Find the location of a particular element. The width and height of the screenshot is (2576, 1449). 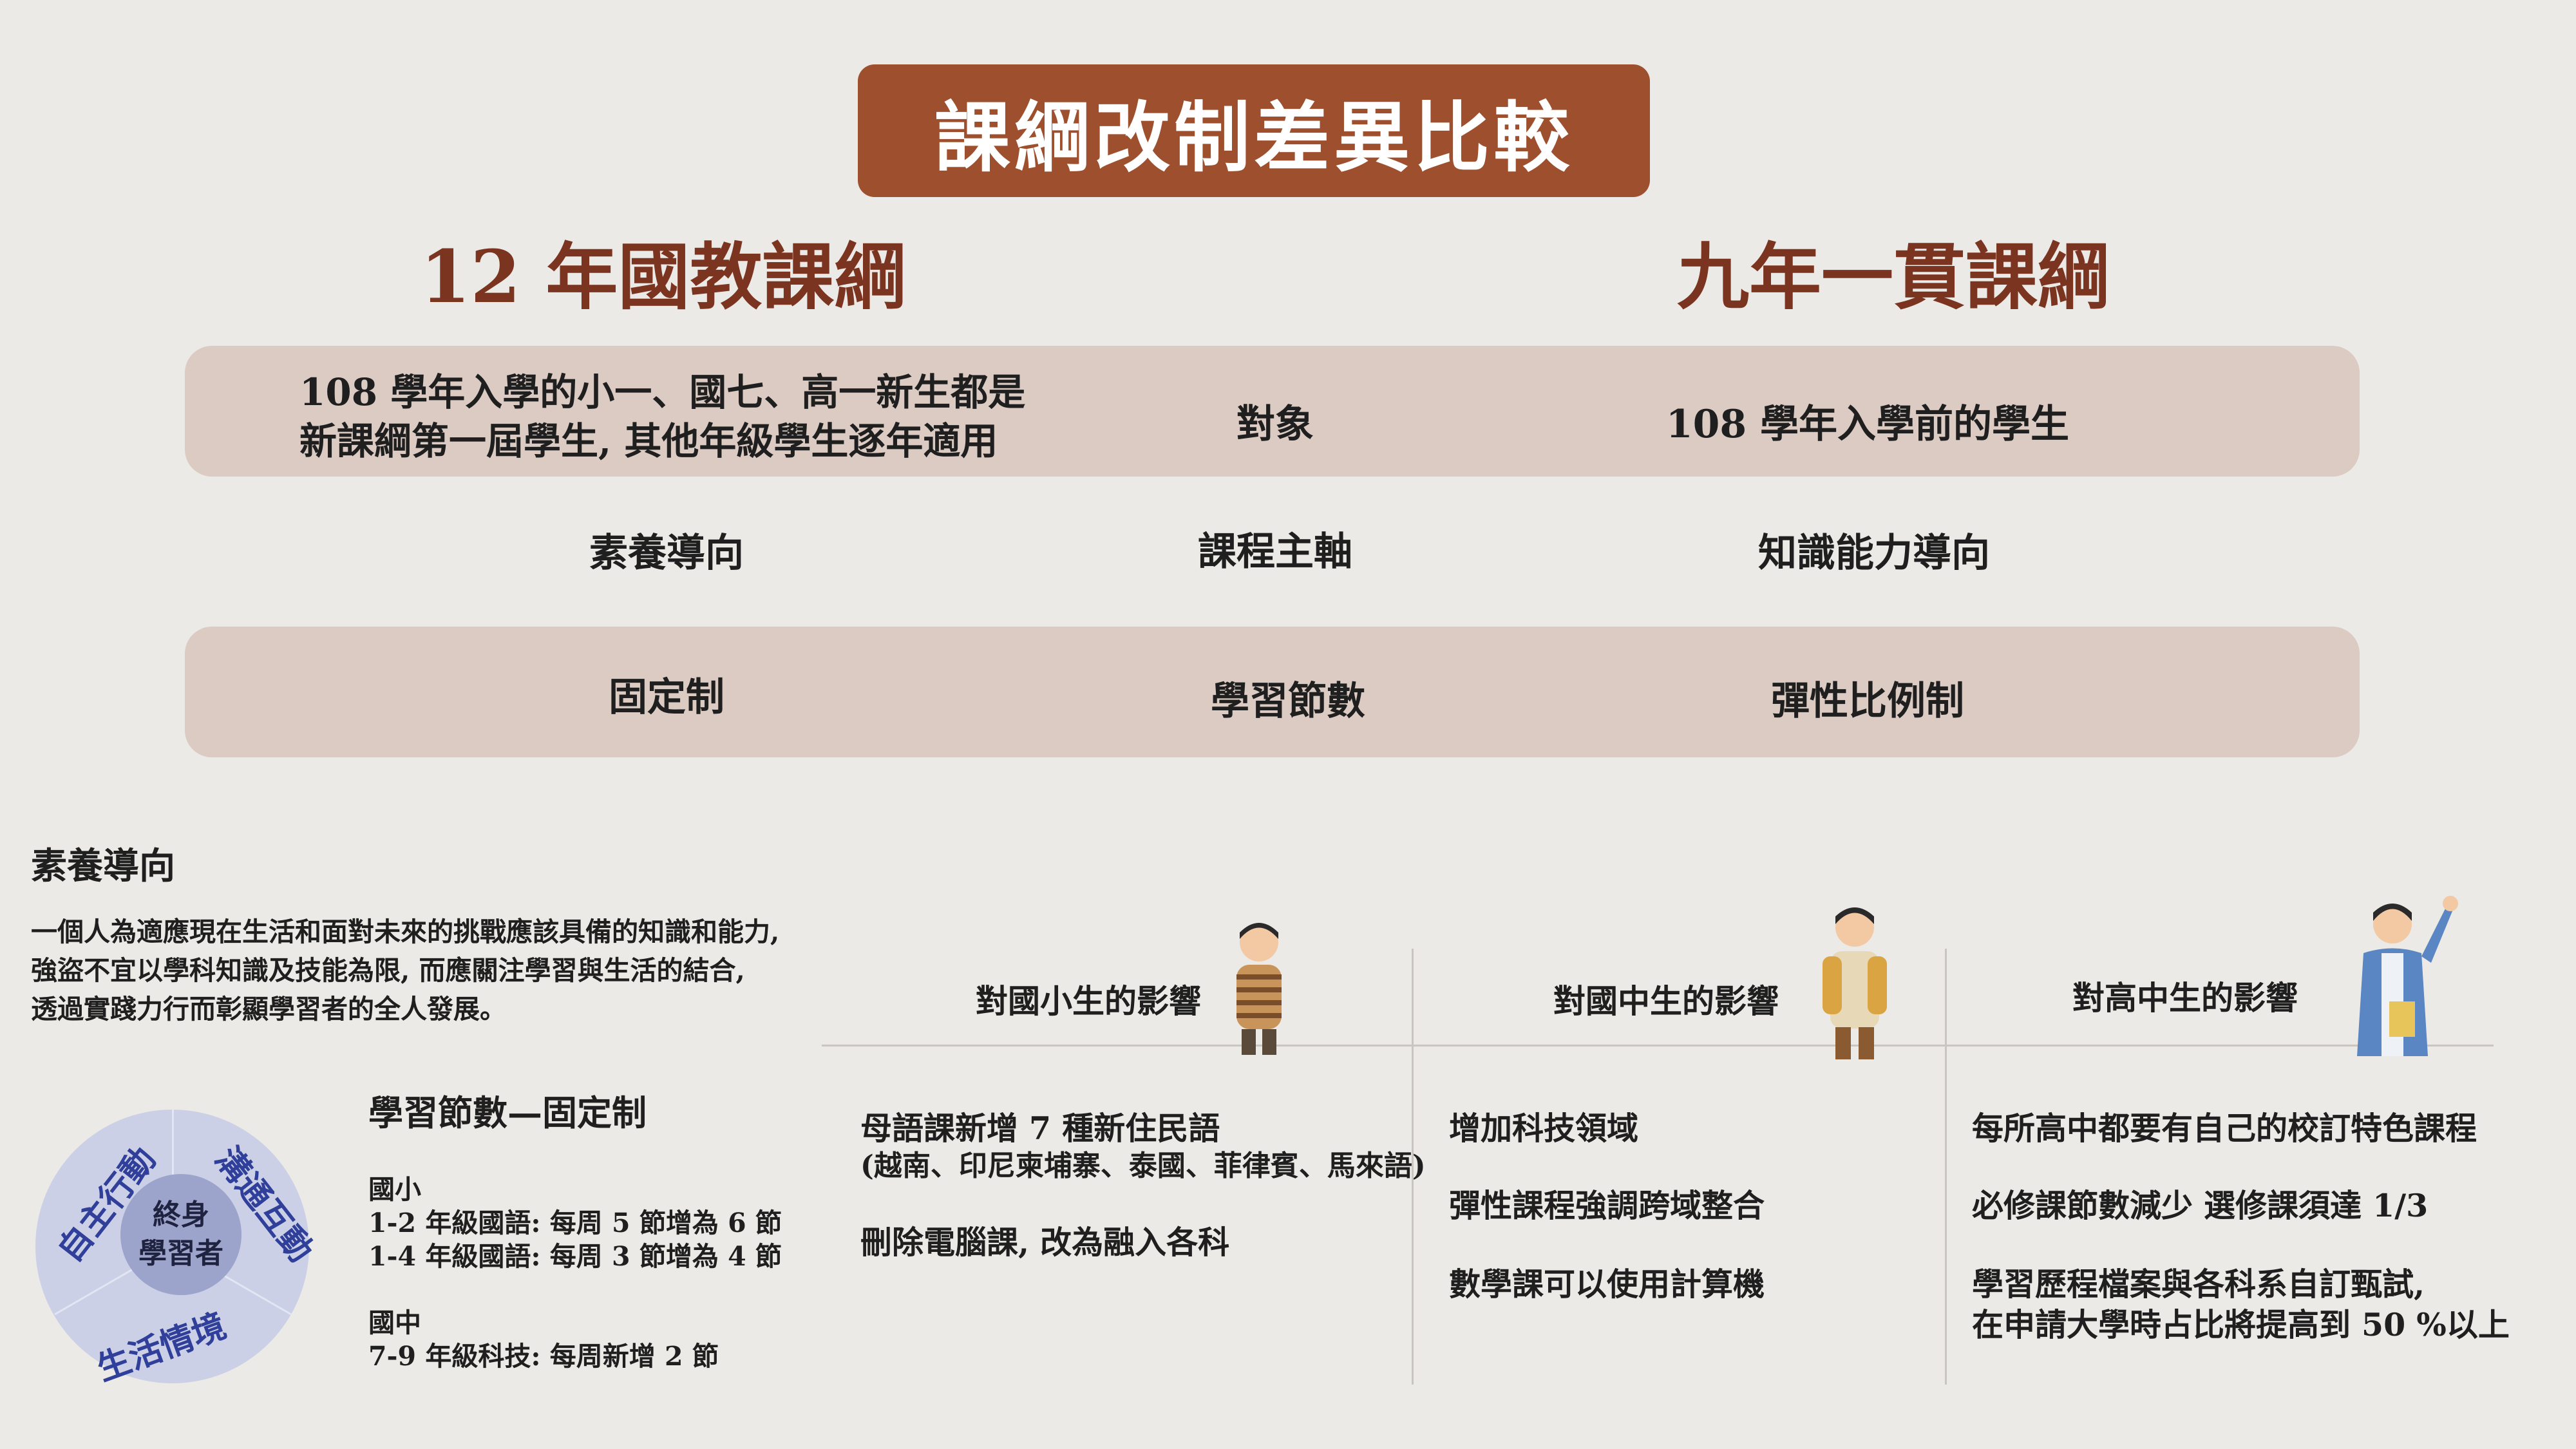

row-lessons-criterion: 學習節數 is located at coordinates (1288, 701).